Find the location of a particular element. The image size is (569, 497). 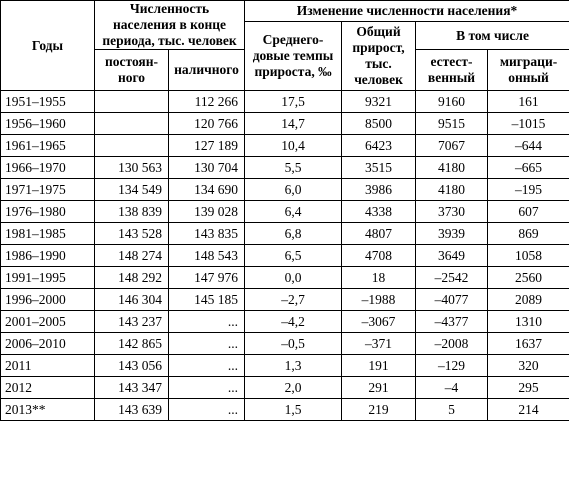

table-row: 1976–1980 138 839 139 028 6,4 4338 3730 607 is located at coordinates (284, 211).